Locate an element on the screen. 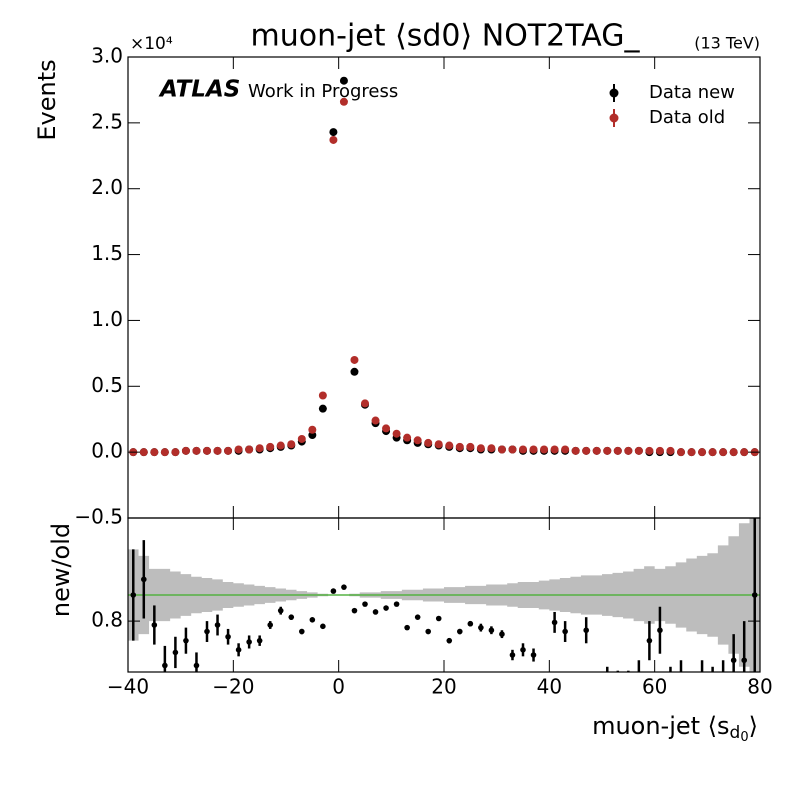  experiment-label: ATLAS is located at coordinates (199, 90).